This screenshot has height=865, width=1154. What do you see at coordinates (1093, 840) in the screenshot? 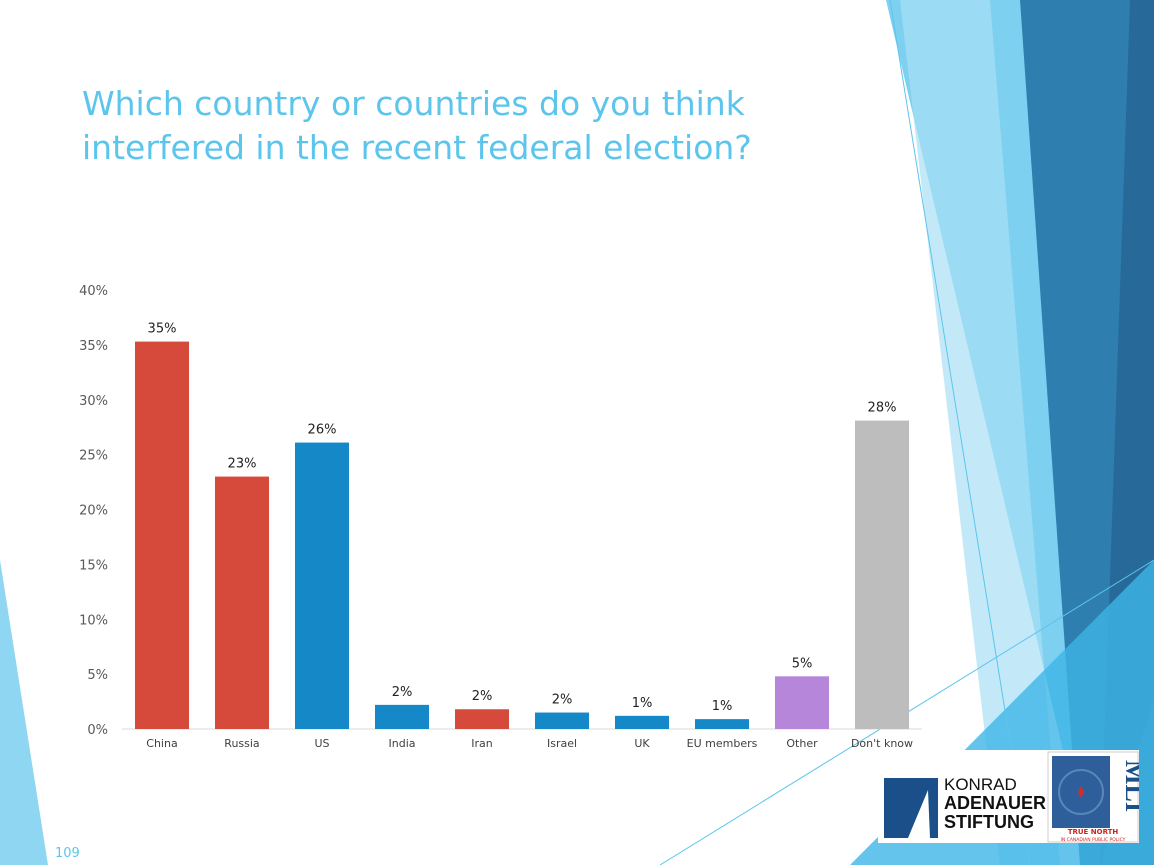
I see `svg-text: IN CANADIAN PUBLIC POLICY` at bounding box center [1093, 840].